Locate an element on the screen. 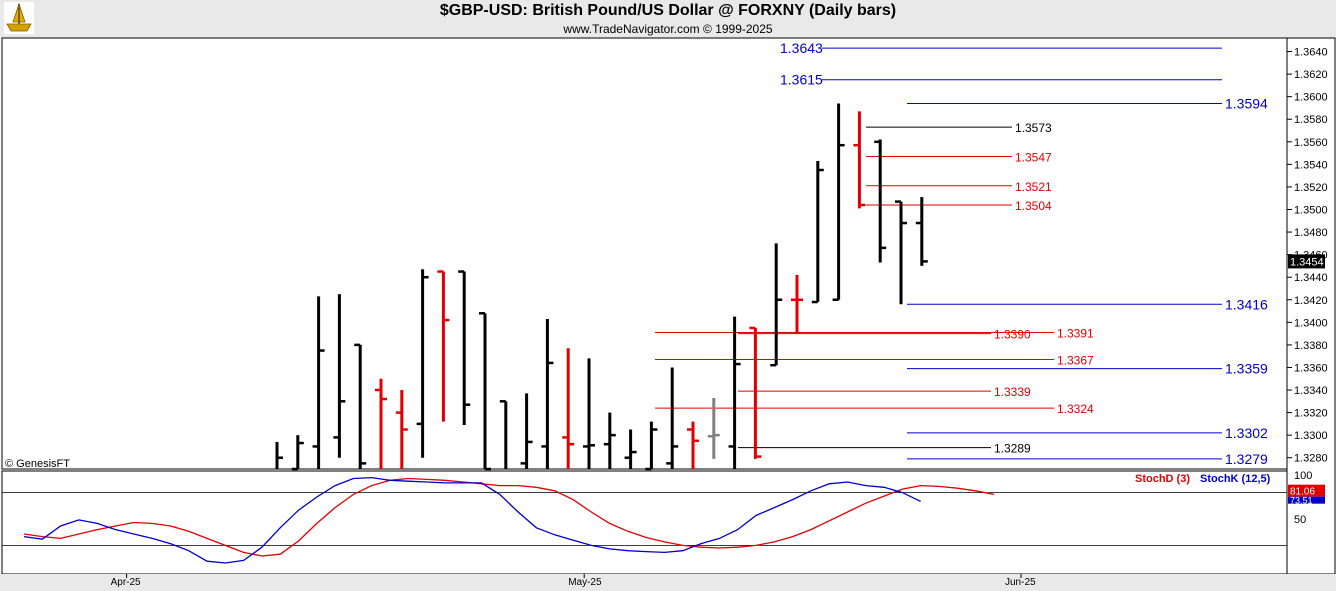  price-tick-label: 1.3520 is located at coordinates (1311, 188).